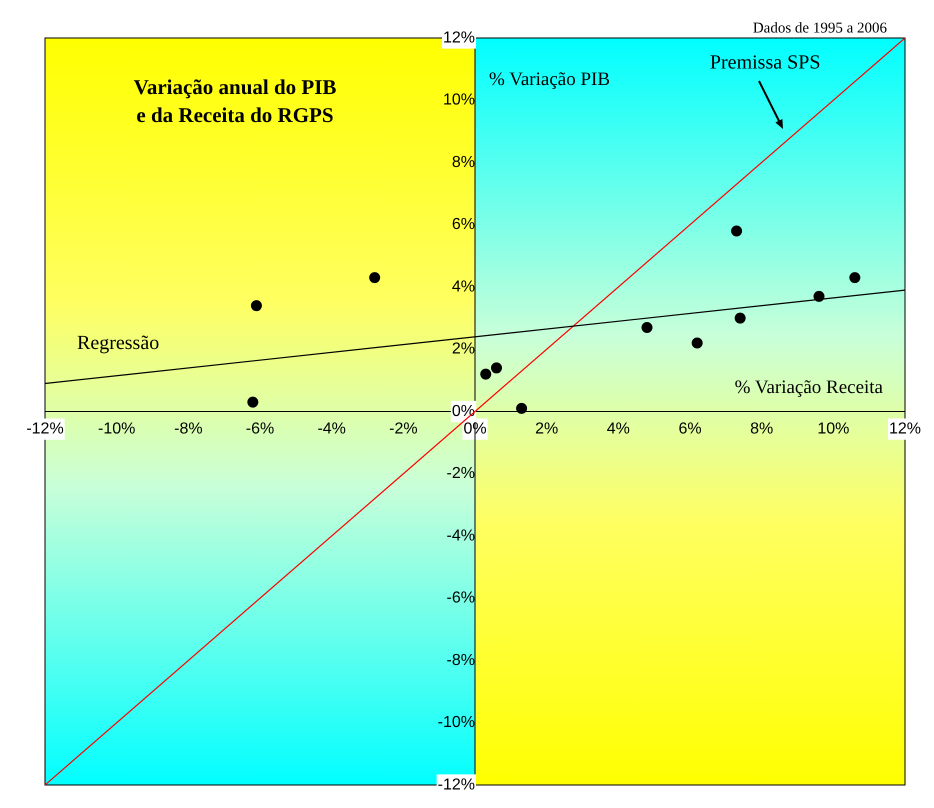 Image resolution: width=934 pixels, height=808 pixels. Describe the element at coordinates (188, 429) in the screenshot. I see `x-tick-label: -8%` at that location.